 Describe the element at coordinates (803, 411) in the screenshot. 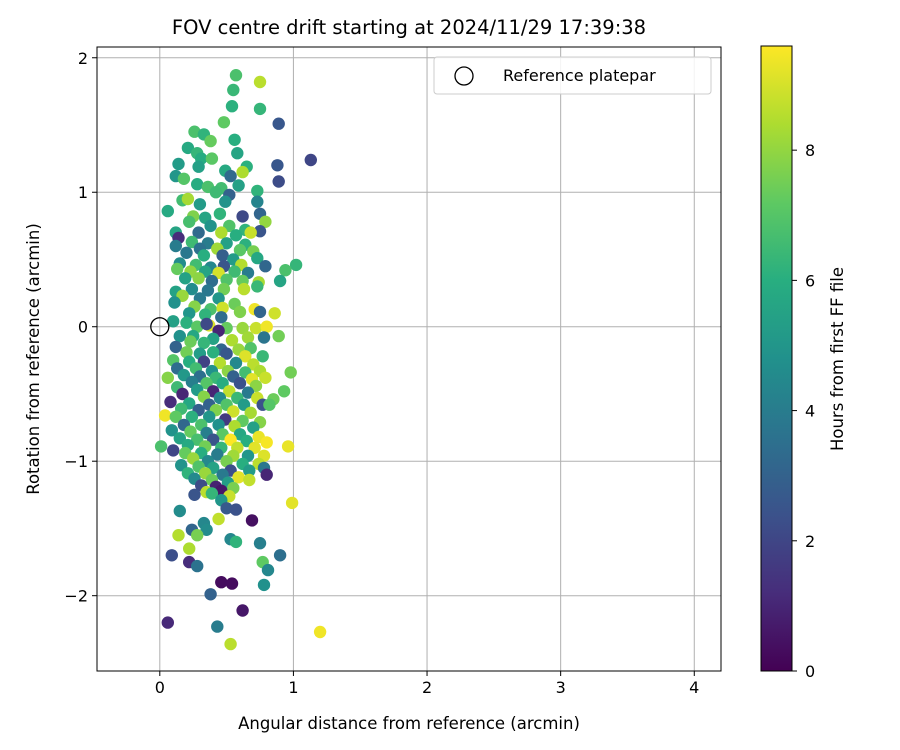

I see `colorbar-ticks: 0 2 4 6 8` at that location.